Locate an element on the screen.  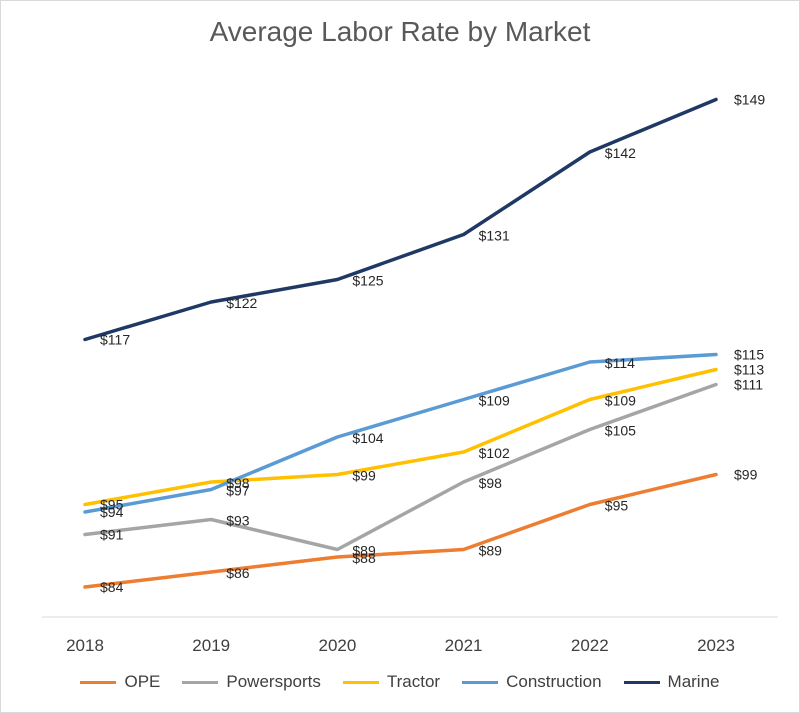
data-label-powersports: $89 is located at coordinates (364, 551).